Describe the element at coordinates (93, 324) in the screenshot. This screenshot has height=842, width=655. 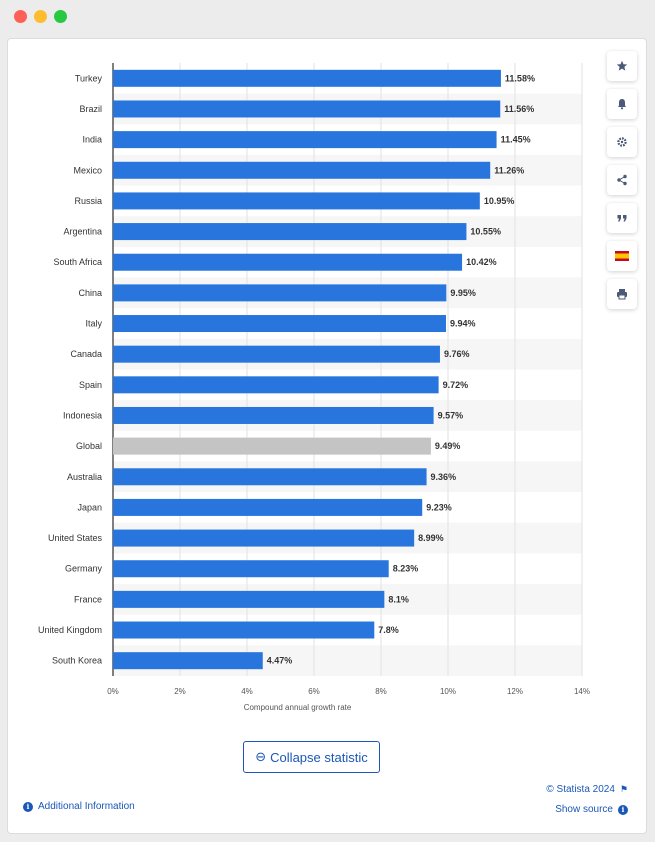
I see `category-label: Italy` at that location.